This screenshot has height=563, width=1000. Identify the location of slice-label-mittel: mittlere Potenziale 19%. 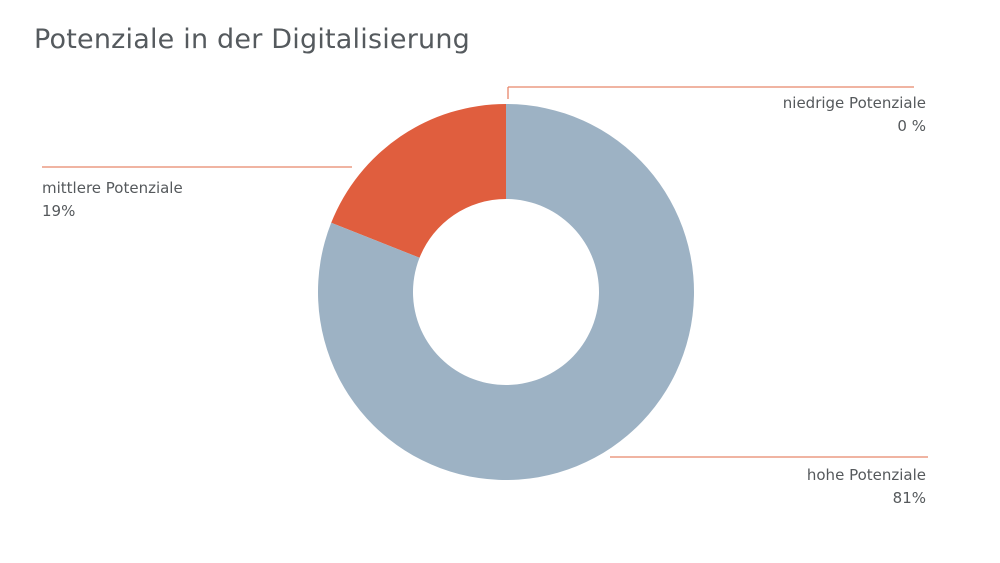
(112, 200).